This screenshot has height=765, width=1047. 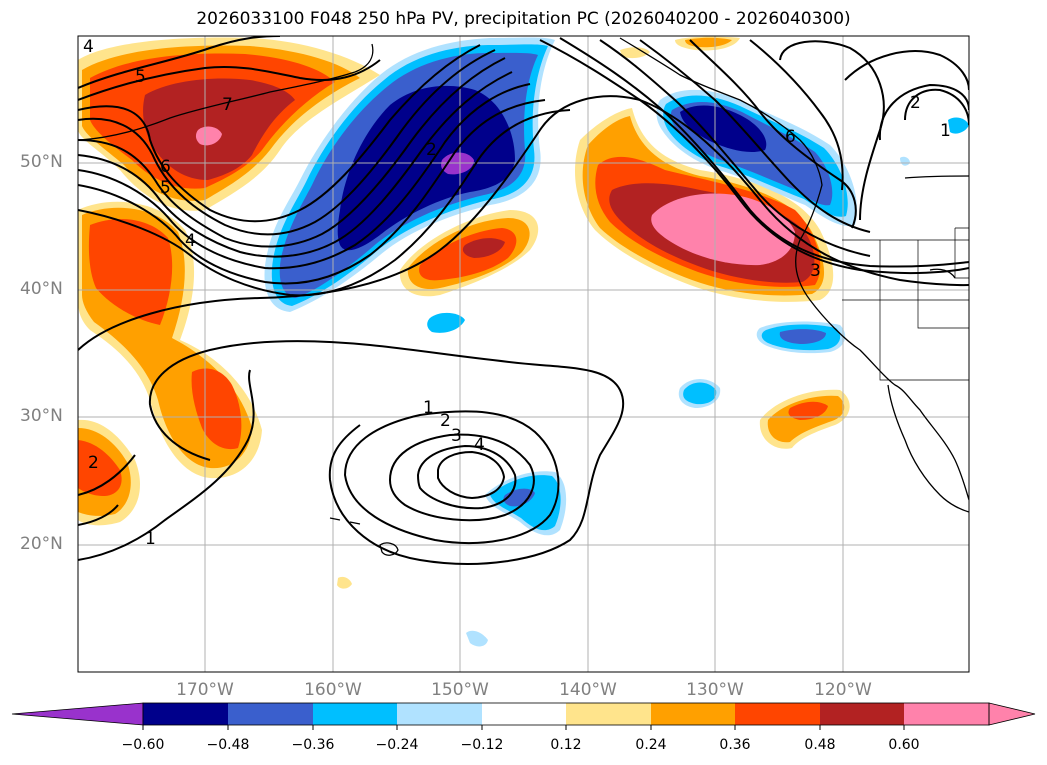 What do you see at coordinates (333, 690) in the screenshot?
I see `lon-label: 160°W` at bounding box center [333, 690].